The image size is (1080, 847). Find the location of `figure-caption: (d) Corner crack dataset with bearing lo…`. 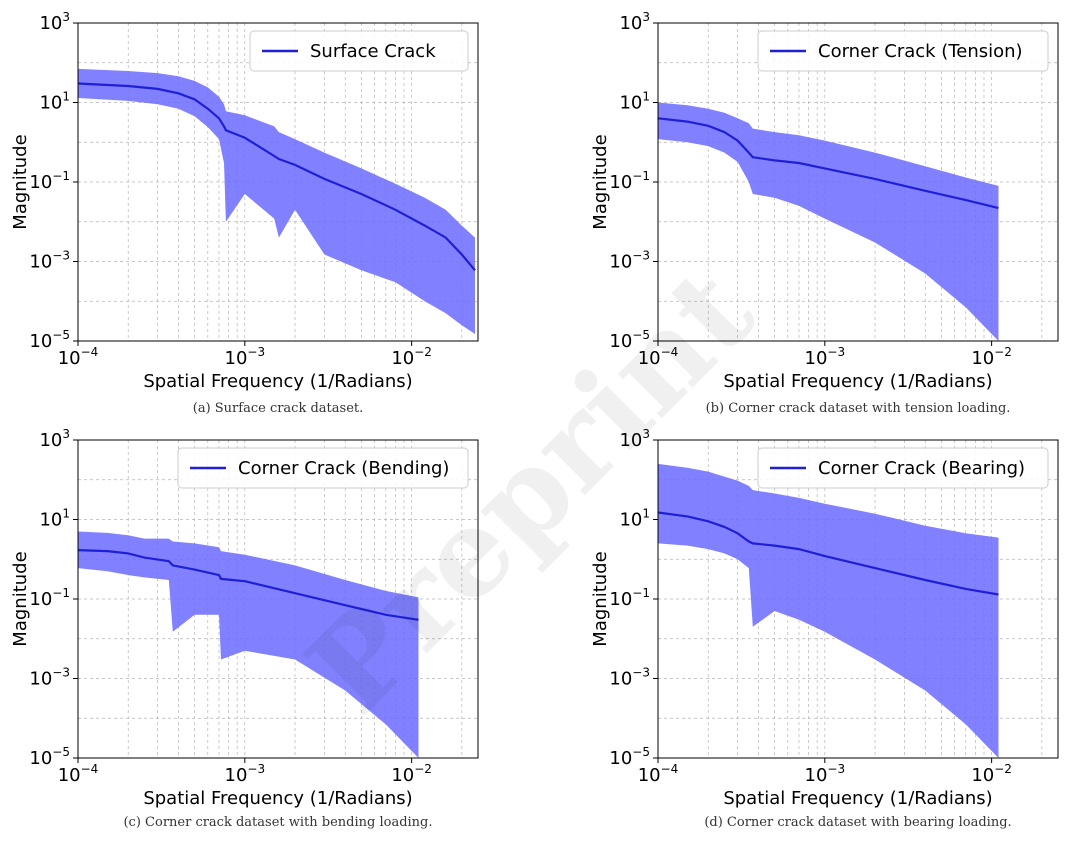

figure-caption: (d) Corner crack dataset with bearing lo… is located at coordinates (857, 822).